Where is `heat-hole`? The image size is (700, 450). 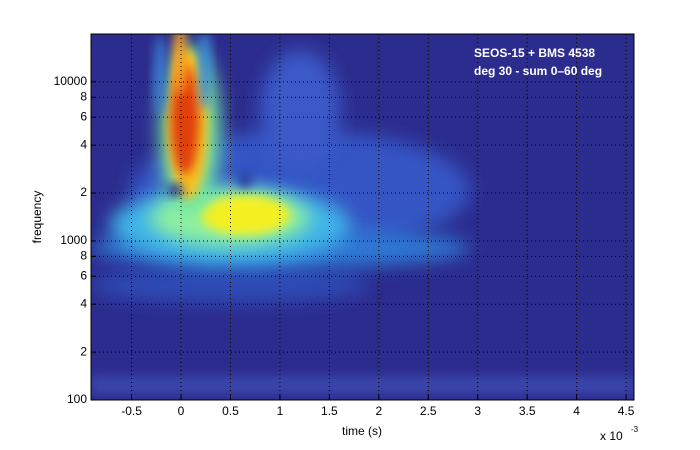
heat-hole is located at coordinates (245, 180).